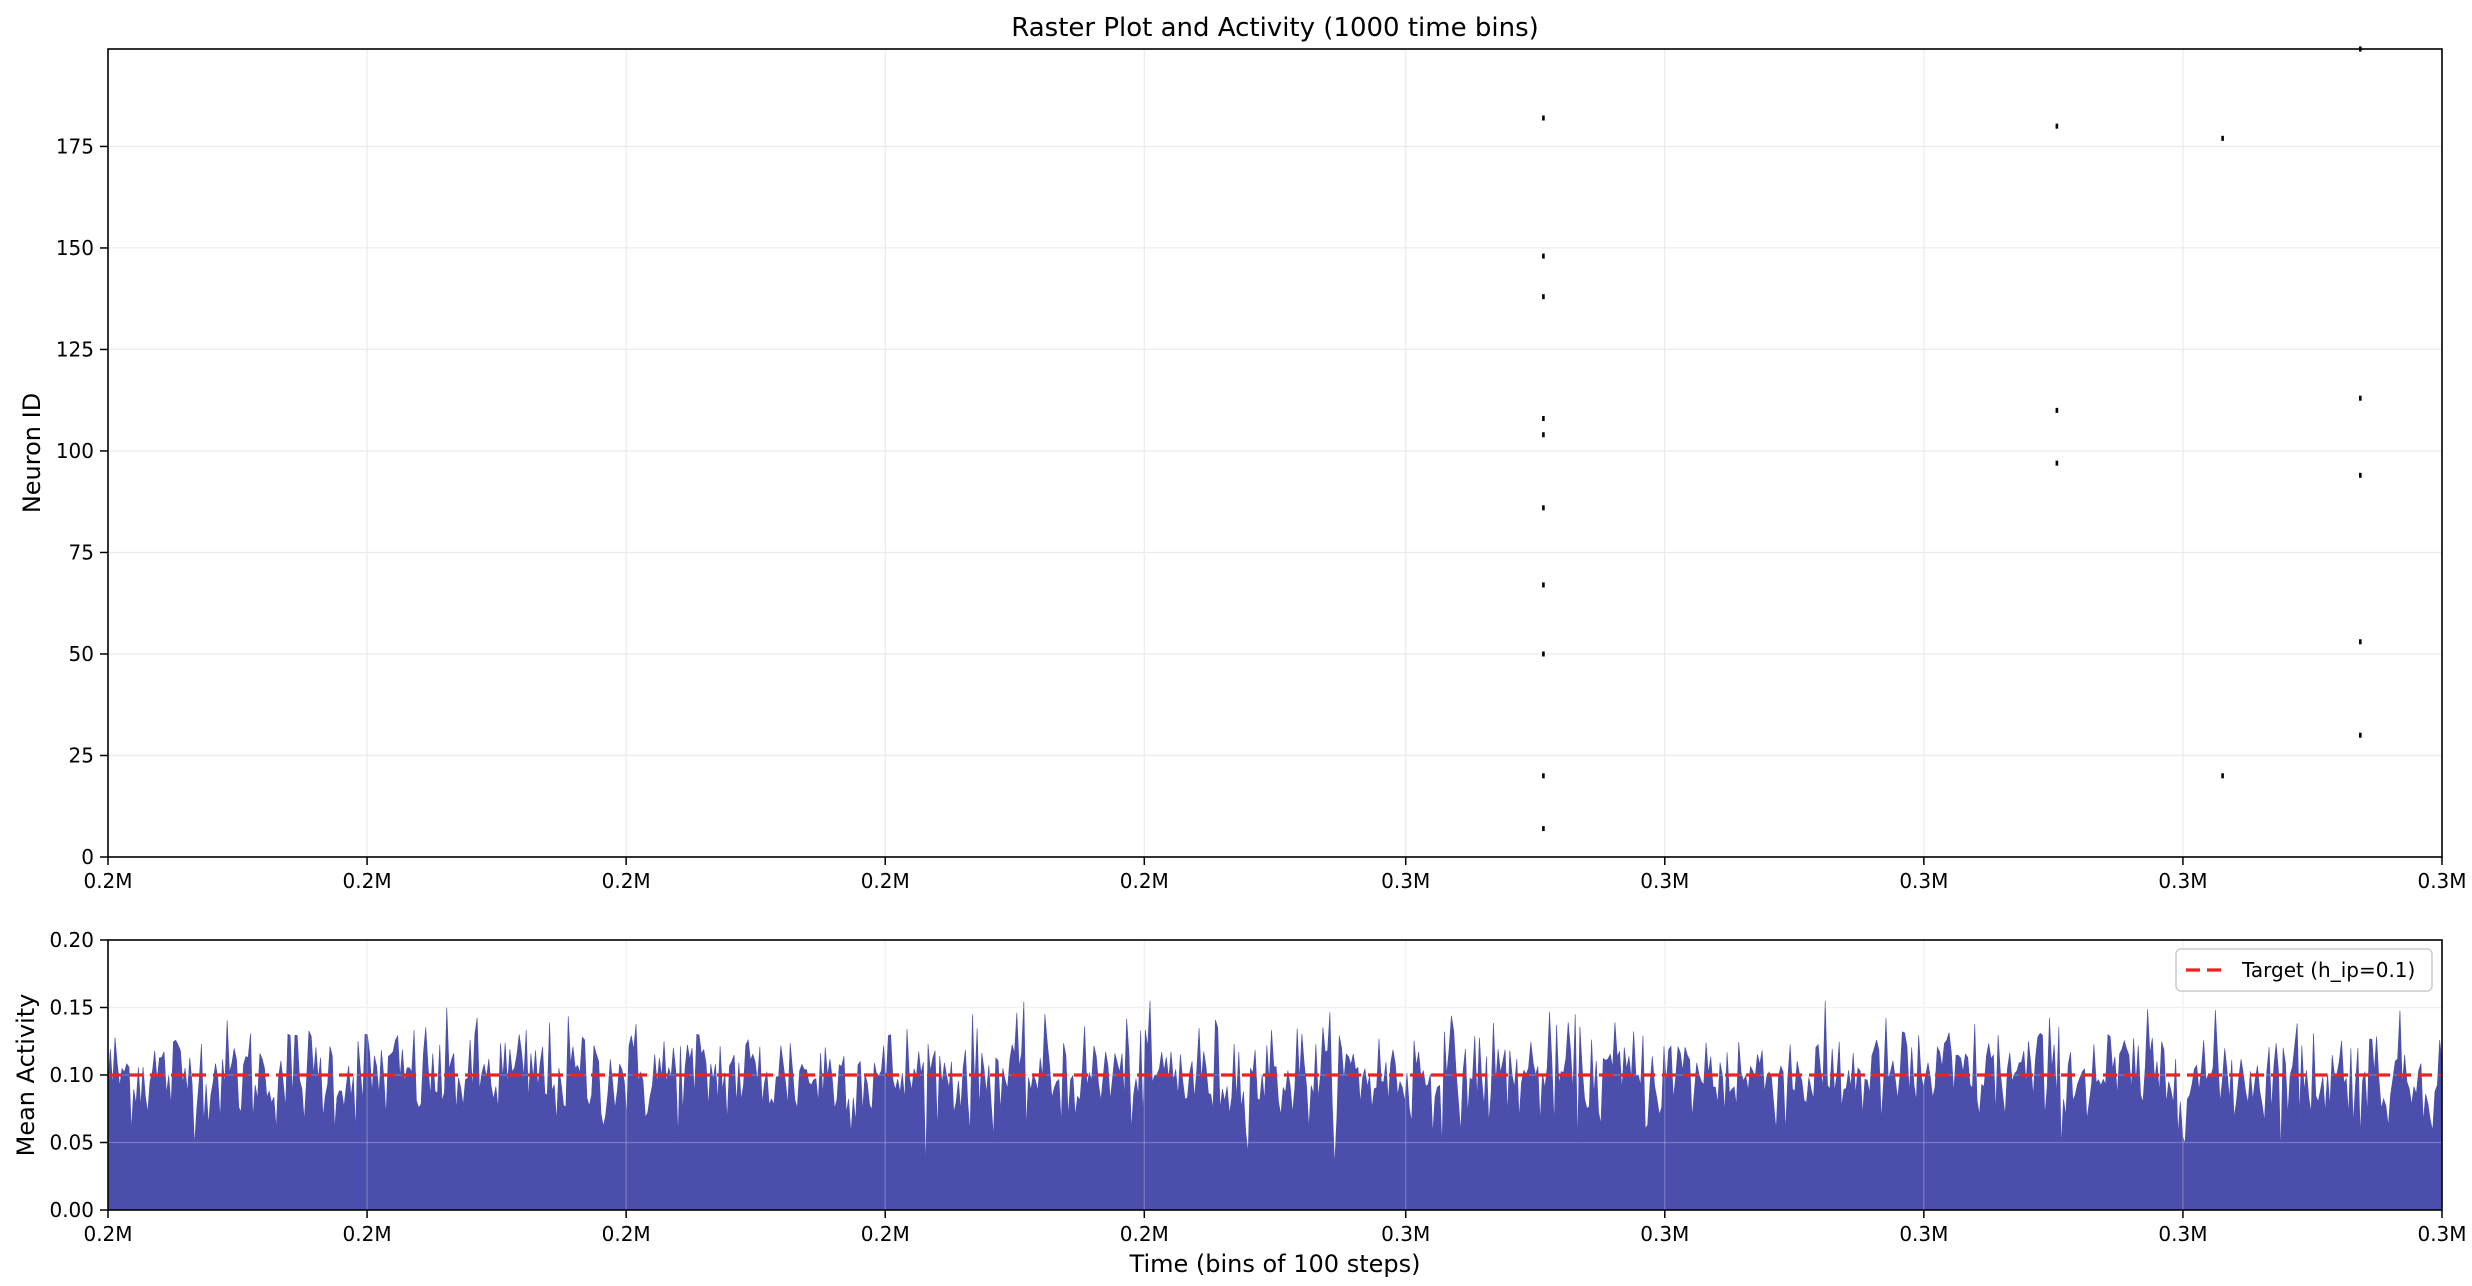 This screenshot has width=2472, height=1286. Describe the element at coordinates (75, 451) in the screenshot. I see `raster-y-tick-label: 100` at that location.